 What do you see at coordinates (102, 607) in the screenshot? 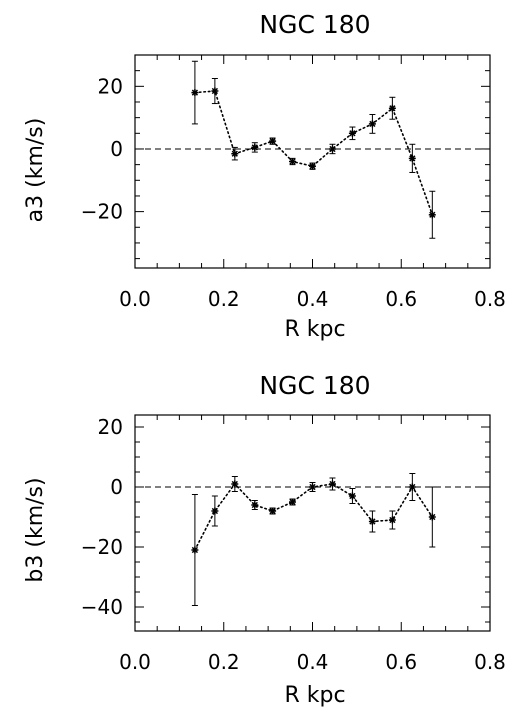
I see `y-tick-label: −40` at bounding box center [102, 607].